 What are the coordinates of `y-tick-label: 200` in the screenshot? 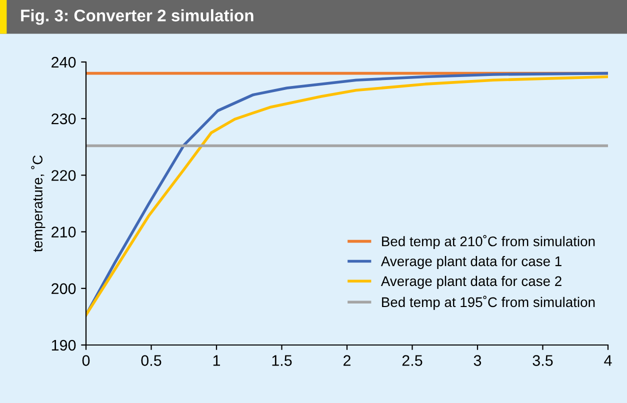 It's located at (64, 288).